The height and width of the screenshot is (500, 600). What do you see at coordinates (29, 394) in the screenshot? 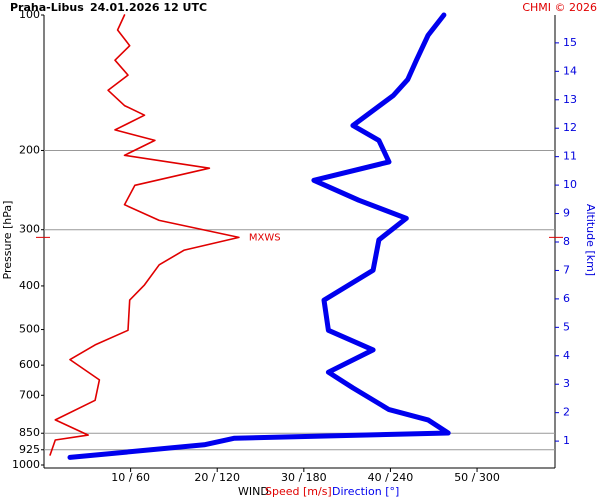
I see `y-tick-label: 700` at bounding box center [29, 394].